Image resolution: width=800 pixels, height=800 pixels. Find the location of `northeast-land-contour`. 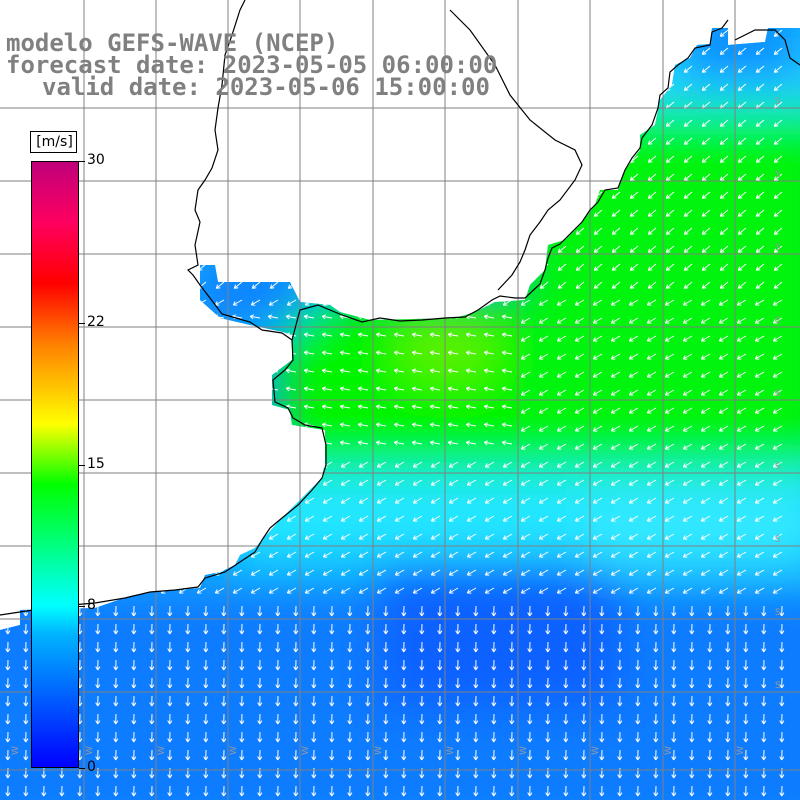

northeast-land-contour is located at coordinates (767, 47).